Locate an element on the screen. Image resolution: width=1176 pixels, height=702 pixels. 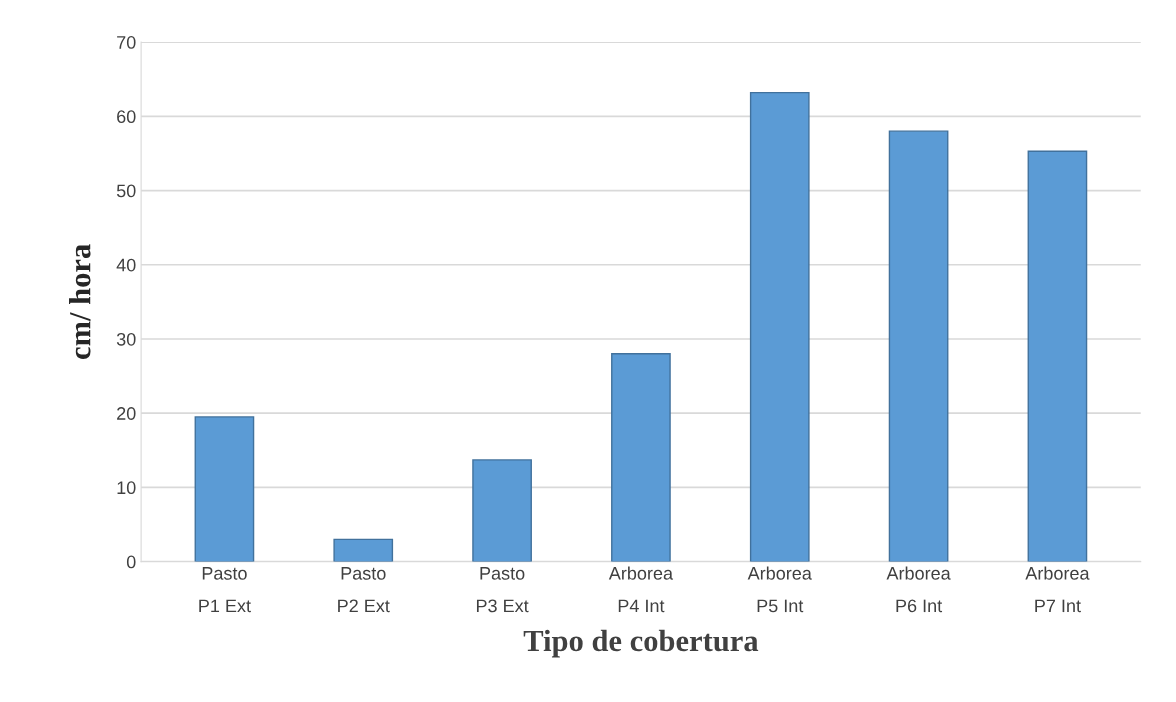
x-axis-title: Tipo de cobertura is located at coordinates (641, 643).